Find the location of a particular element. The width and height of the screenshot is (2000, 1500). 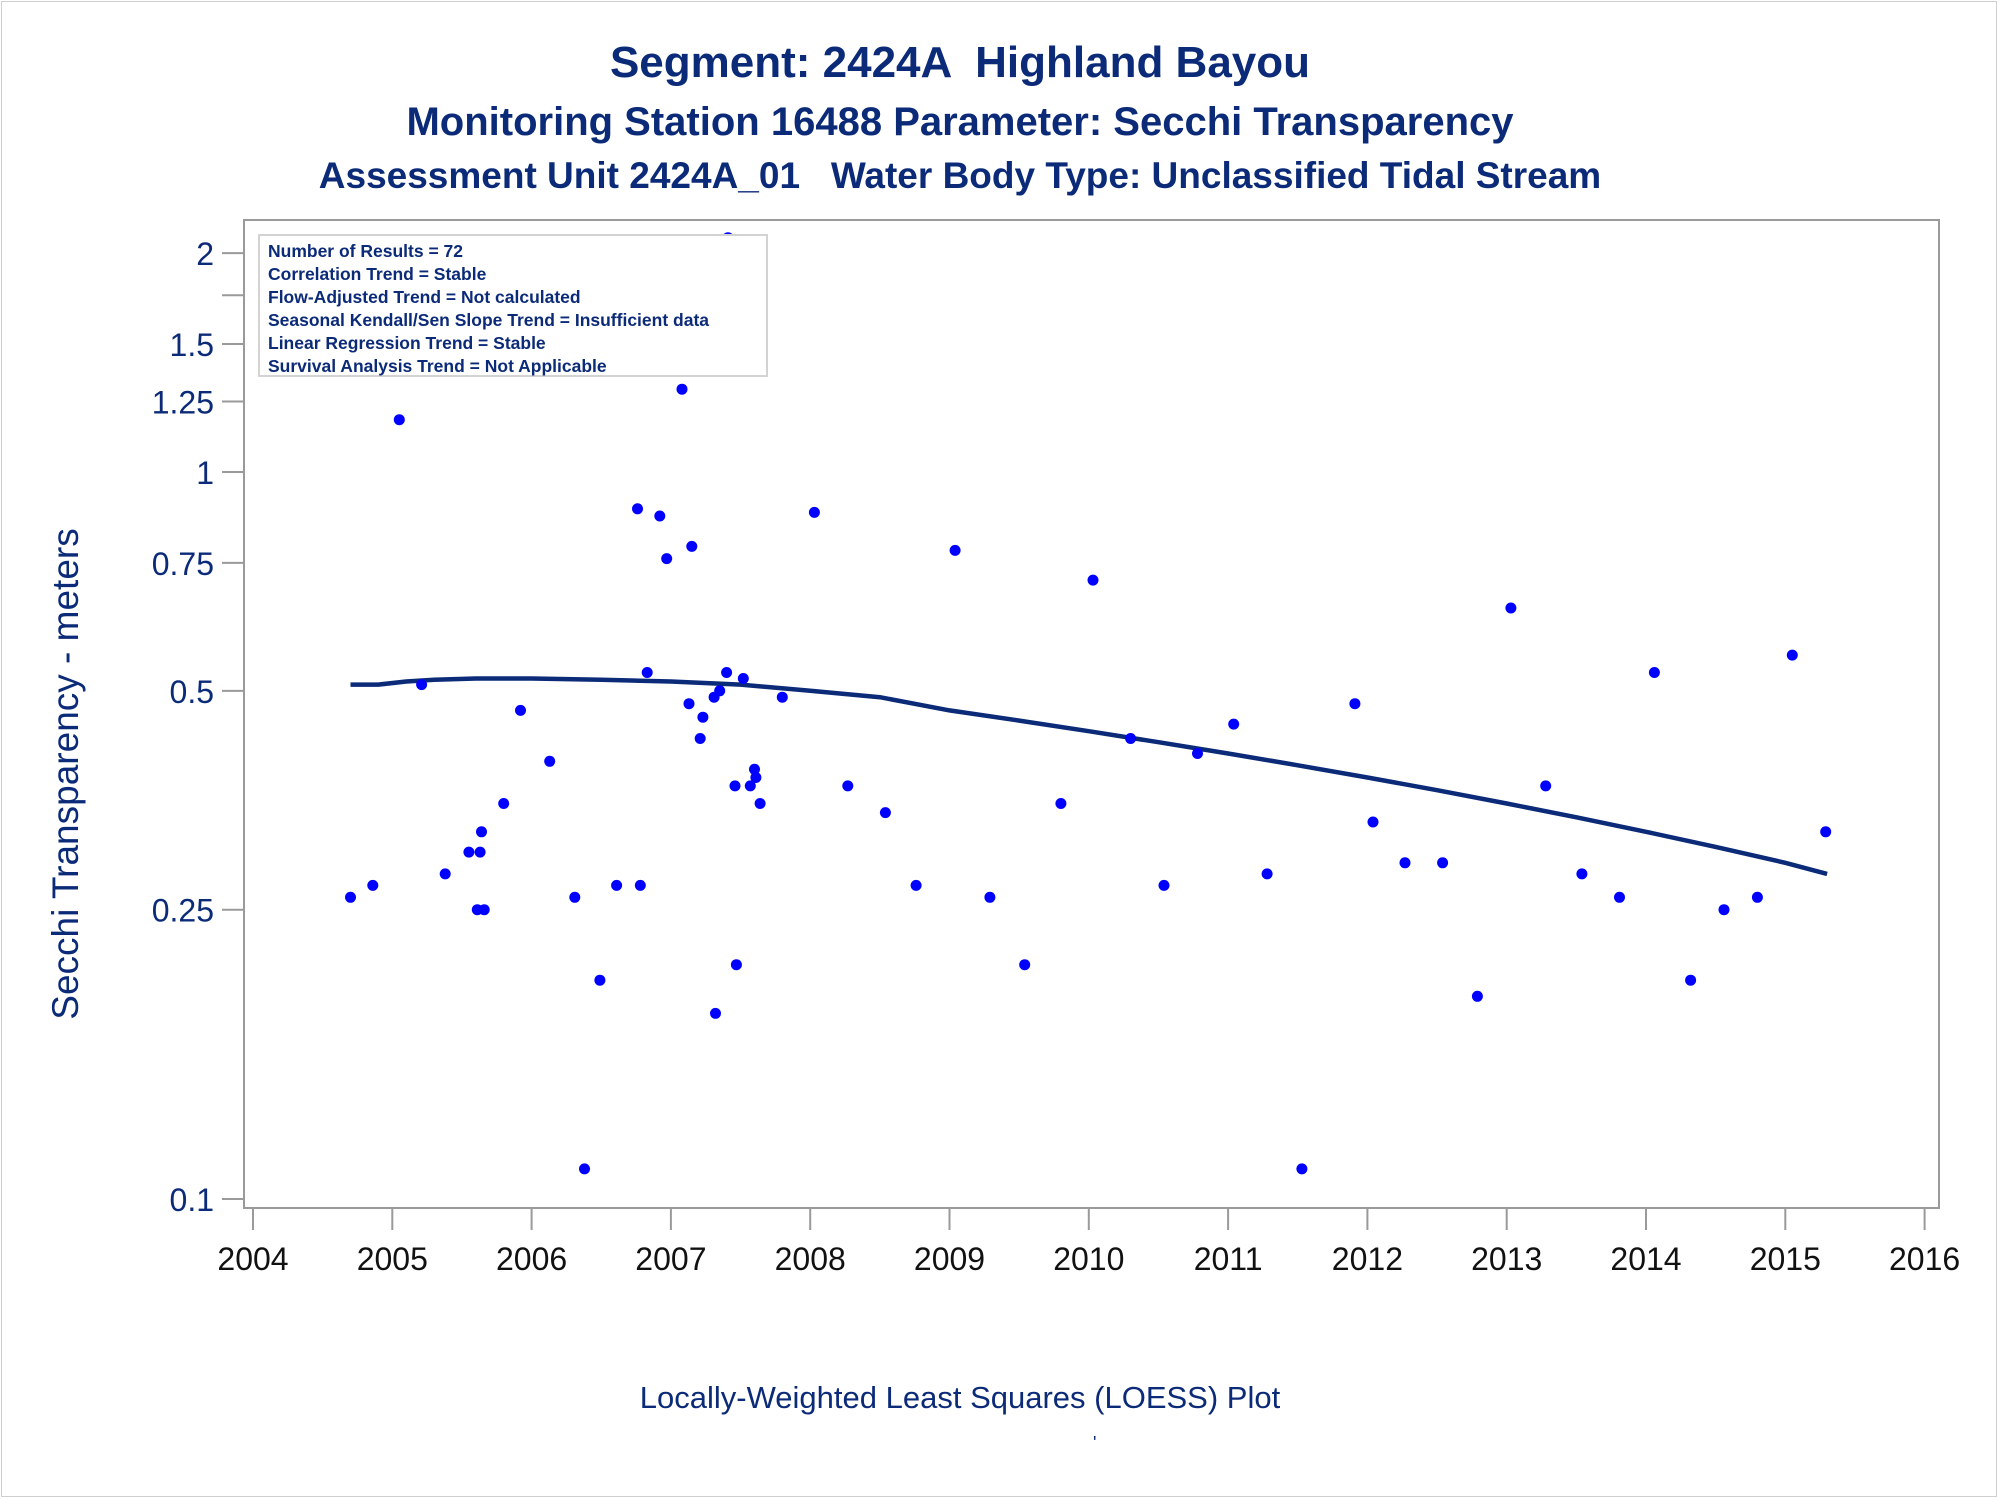

x-tick-label: 2015 is located at coordinates (1785, 1259).